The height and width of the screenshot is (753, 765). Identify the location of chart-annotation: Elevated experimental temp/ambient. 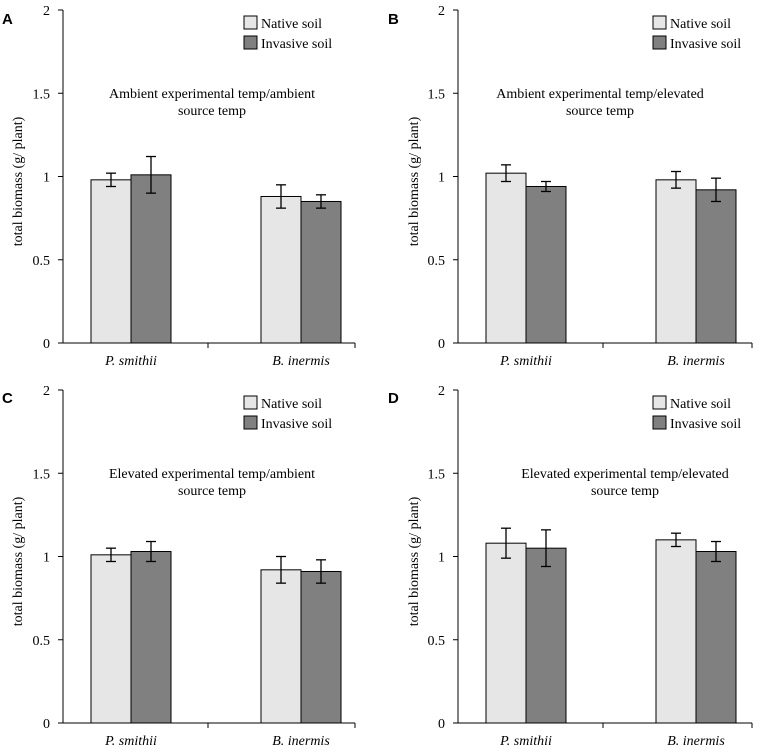
(212, 474).